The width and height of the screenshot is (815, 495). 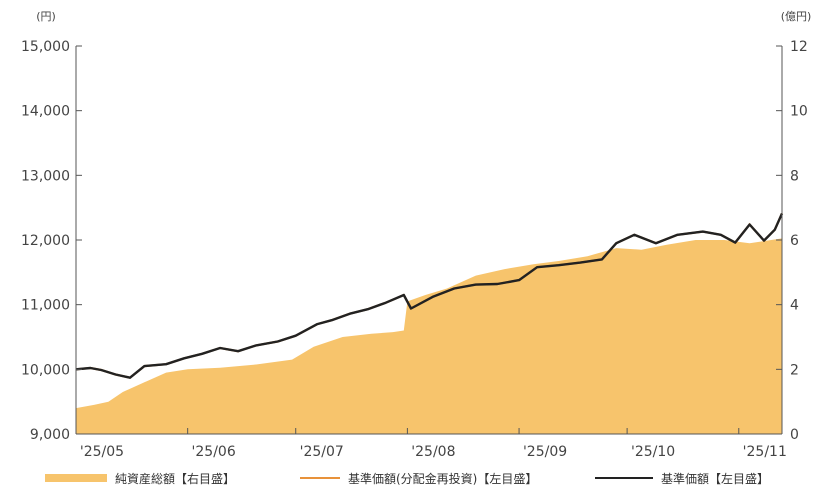 What do you see at coordinates (320, 478) in the screenshot?
I see `legend-swatch-orange-line` at bounding box center [320, 478].